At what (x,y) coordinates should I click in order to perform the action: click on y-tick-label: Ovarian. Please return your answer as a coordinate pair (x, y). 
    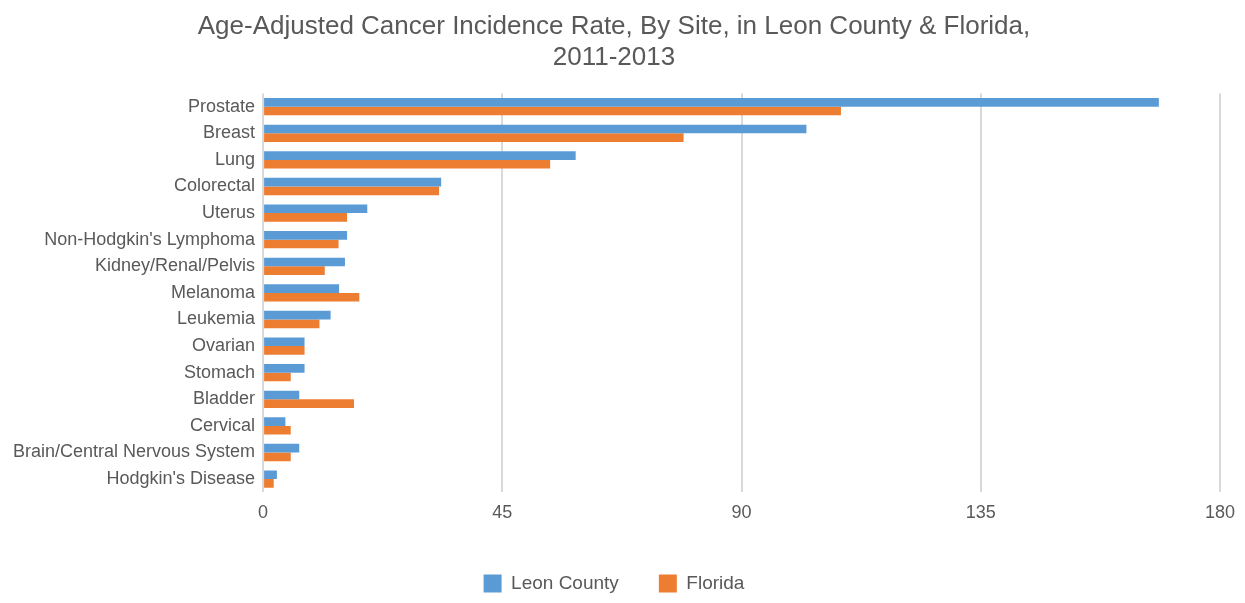
    Looking at the image, I should click on (224, 345).